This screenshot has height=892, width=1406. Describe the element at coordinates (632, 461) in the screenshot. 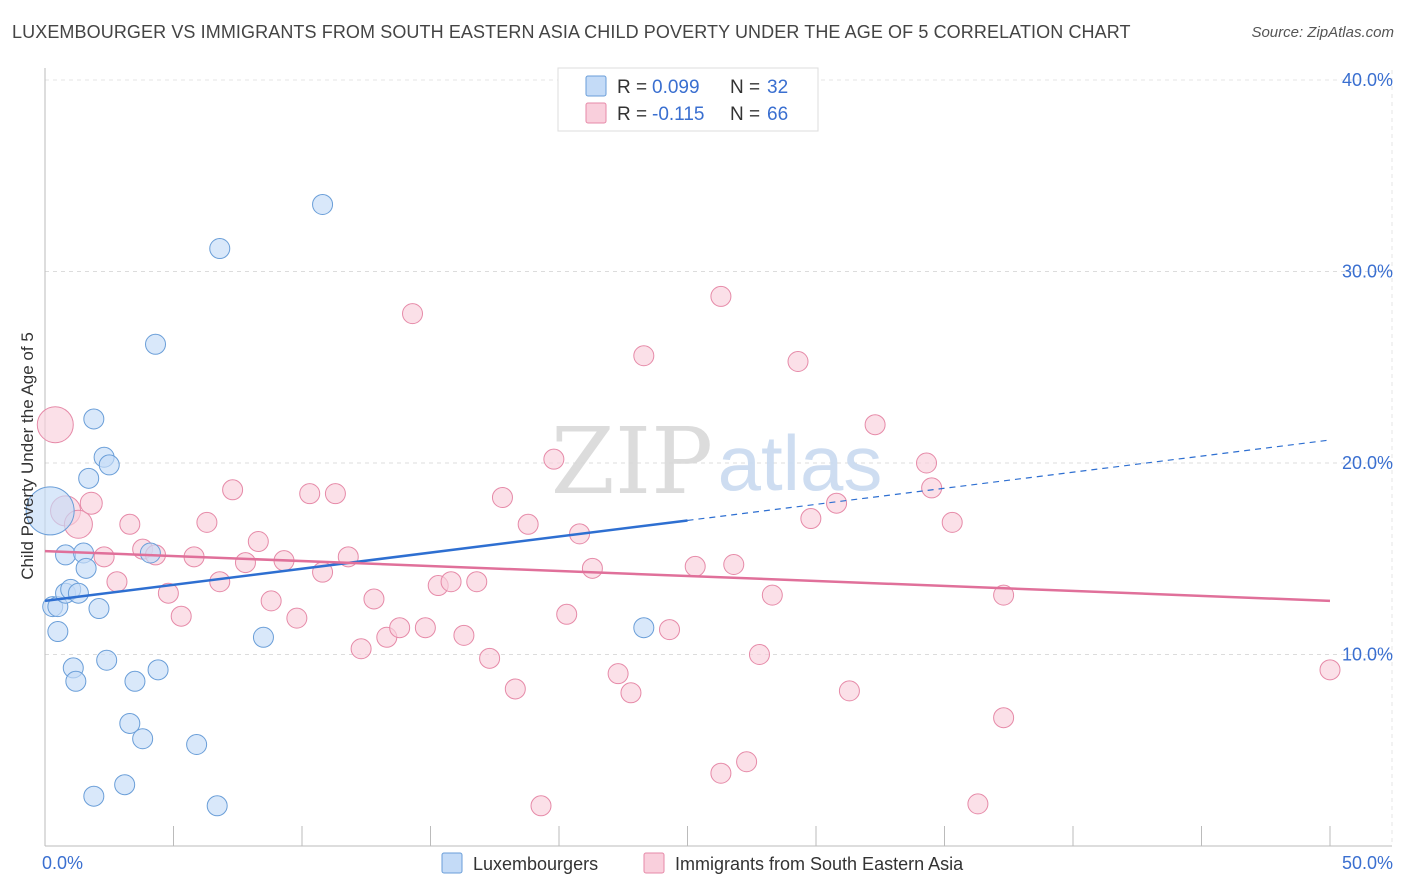

I see `watermark-zip: ZIP` at that location.